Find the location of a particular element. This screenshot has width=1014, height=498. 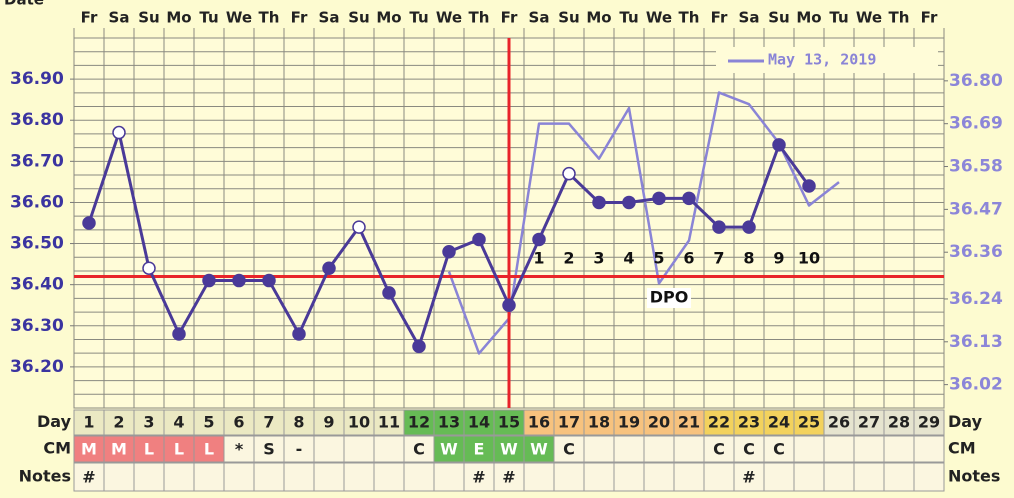

dpo-number: 3 is located at coordinates (598, 258).